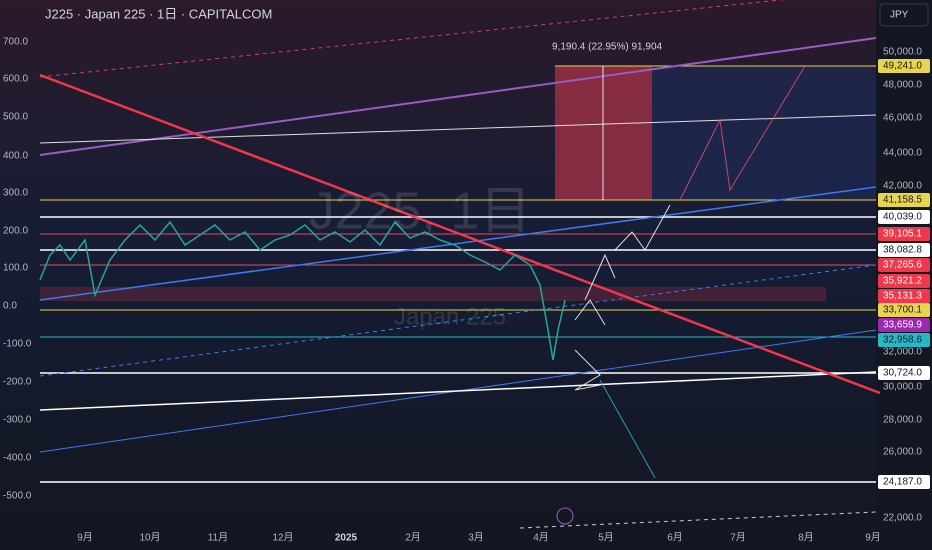 The width and height of the screenshot is (932, 550). Describe the element at coordinates (902, 452) in the screenshot. I see `right-axis-label: 26,000.0` at that location.